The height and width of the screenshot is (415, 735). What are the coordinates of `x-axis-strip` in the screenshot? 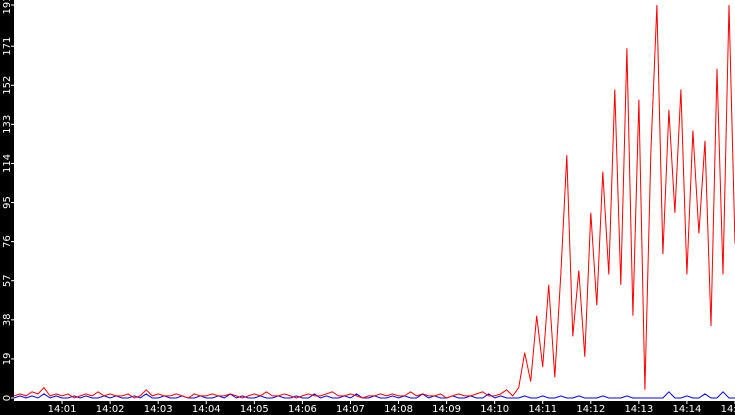 It's located at (367, 408).